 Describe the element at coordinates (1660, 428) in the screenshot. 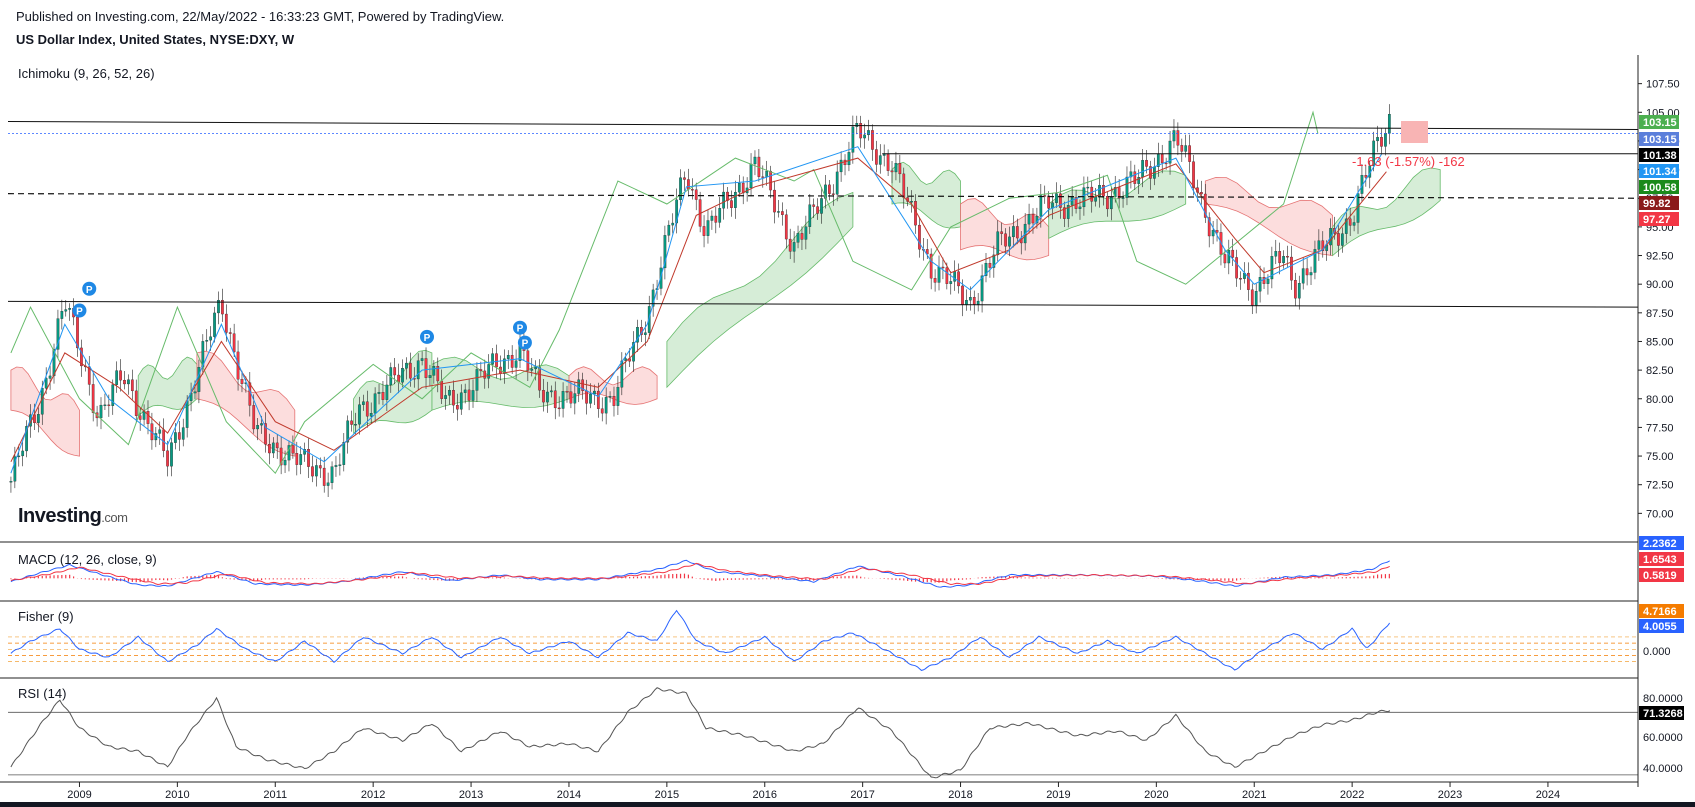

I see `price-tick-label: 77.50` at that location.